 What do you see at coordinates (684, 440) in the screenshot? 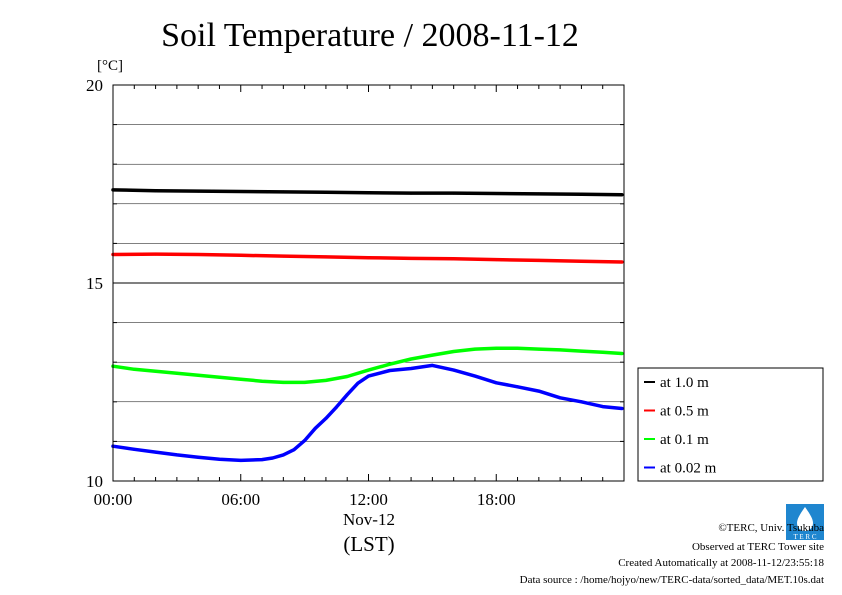
I see `legend-label: at 0.1 m` at bounding box center [684, 440].